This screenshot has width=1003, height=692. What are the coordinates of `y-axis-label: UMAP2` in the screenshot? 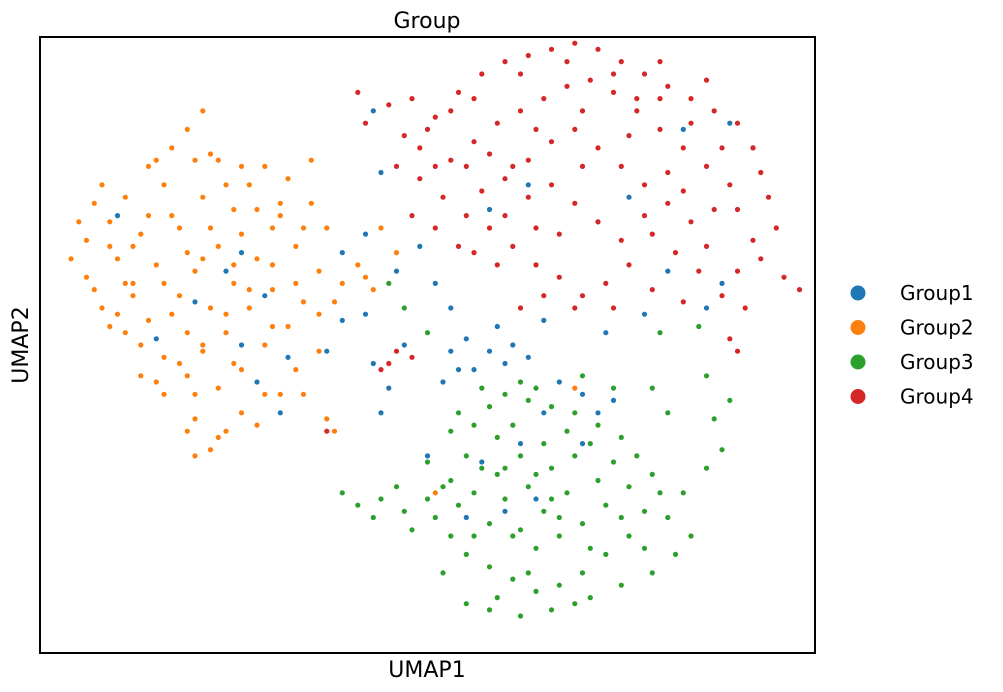 It's located at (21, 344).